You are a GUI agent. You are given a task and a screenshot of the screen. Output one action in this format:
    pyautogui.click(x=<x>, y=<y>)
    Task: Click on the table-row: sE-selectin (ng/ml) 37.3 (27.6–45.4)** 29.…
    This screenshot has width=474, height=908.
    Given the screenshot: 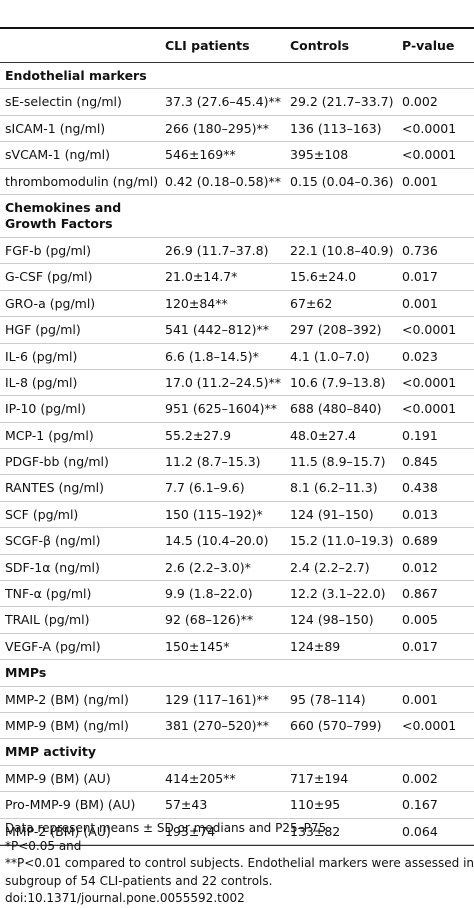 What is the action you would take?
    pyautogui.click(x=237, y=102)
    